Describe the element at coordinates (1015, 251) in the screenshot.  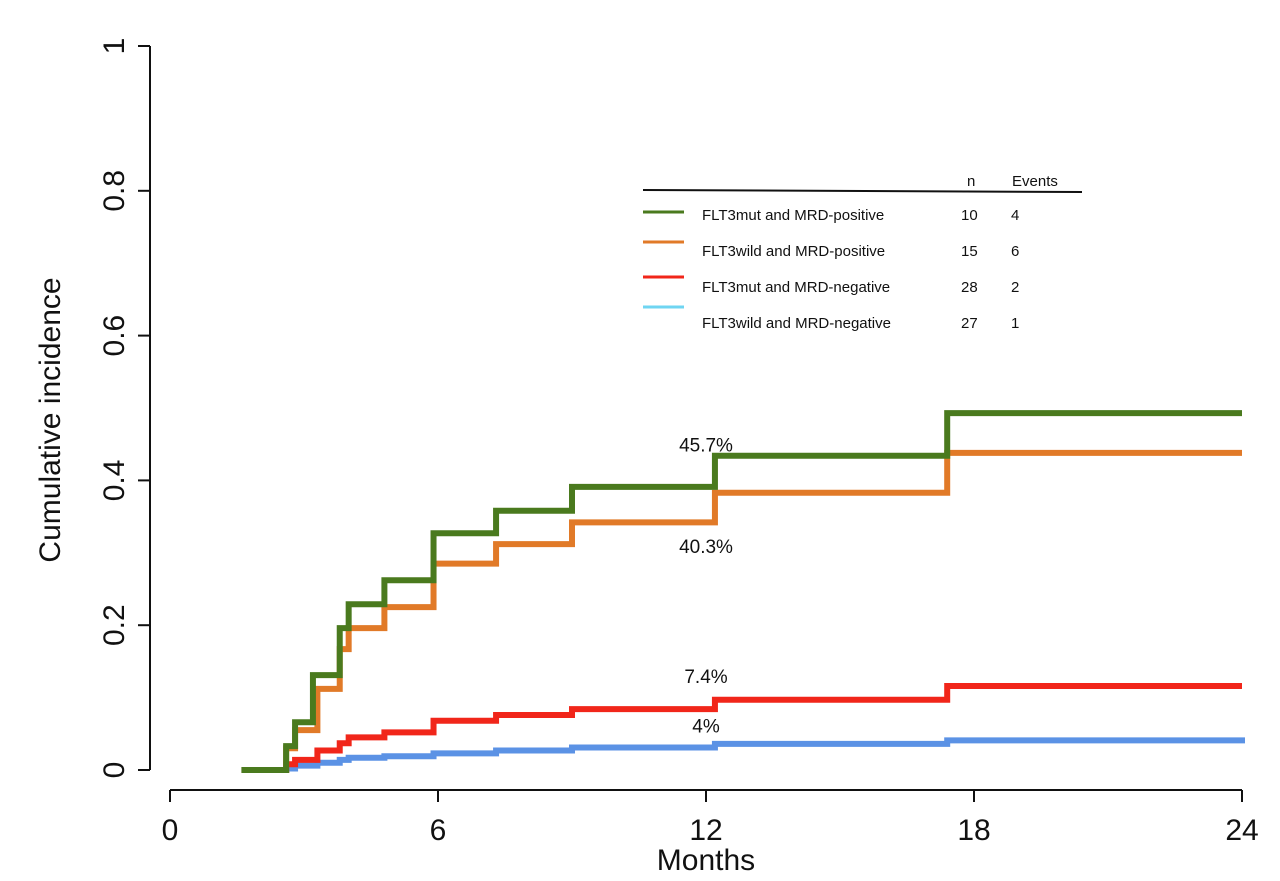
I see `legend-events: 6` at that location.